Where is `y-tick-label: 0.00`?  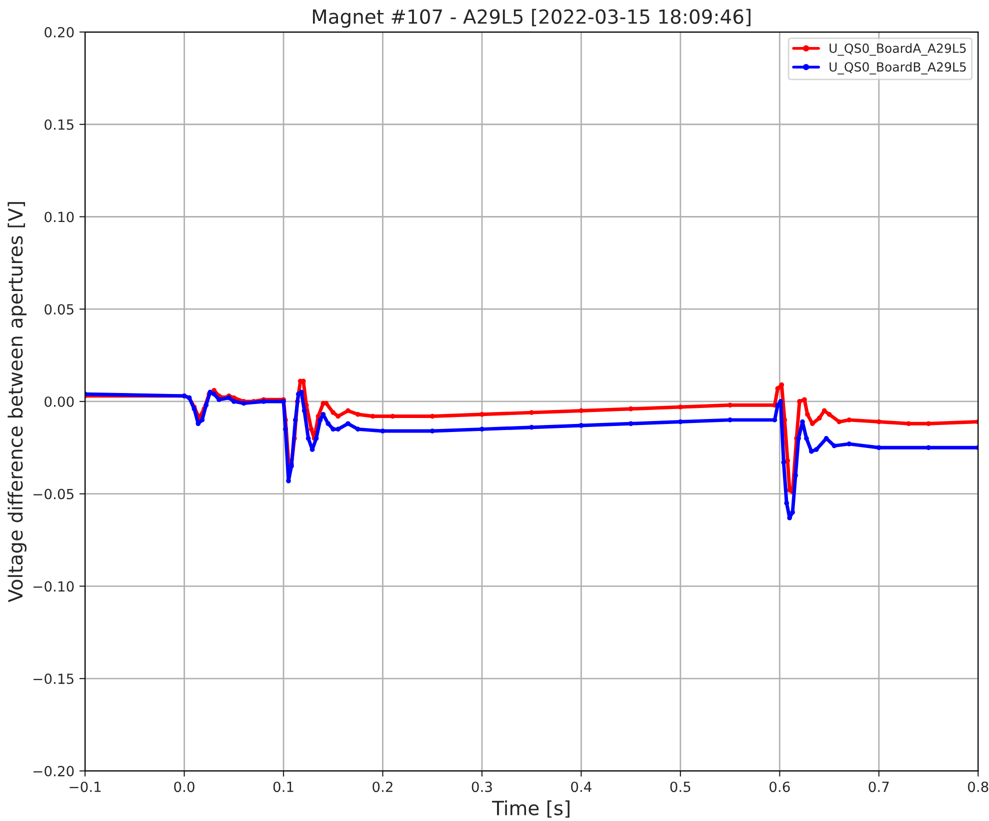
y-tick-label: 0.00 is located at coordinates (59, 401).